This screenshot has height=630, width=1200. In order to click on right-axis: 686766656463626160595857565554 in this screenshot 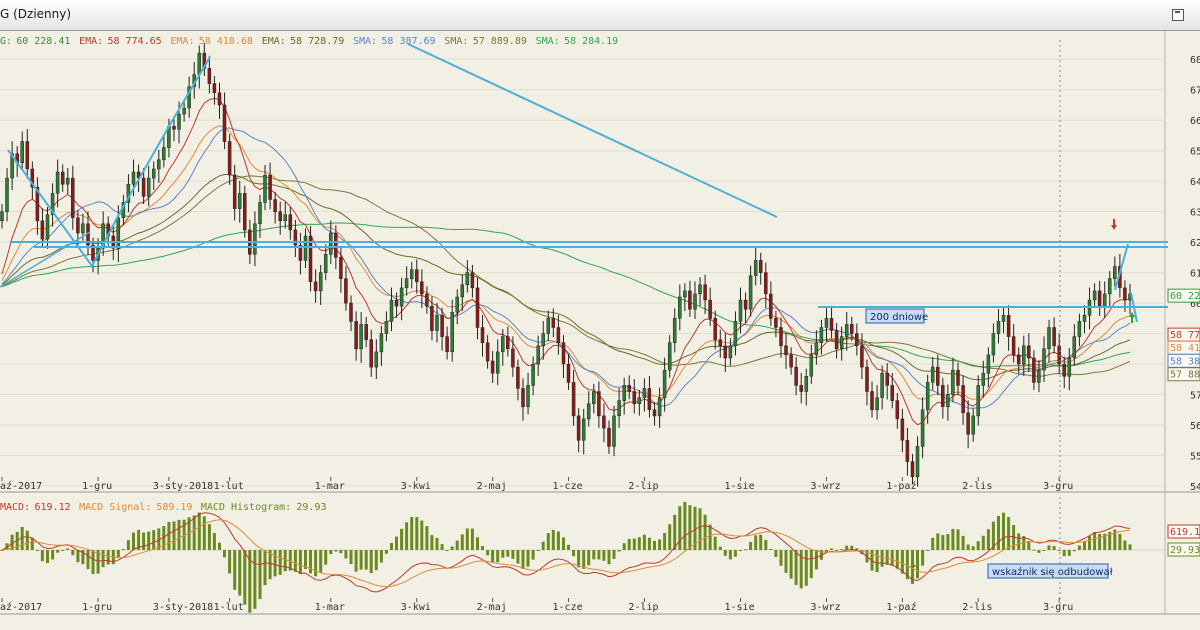, I will do `click(1195, 274)`.